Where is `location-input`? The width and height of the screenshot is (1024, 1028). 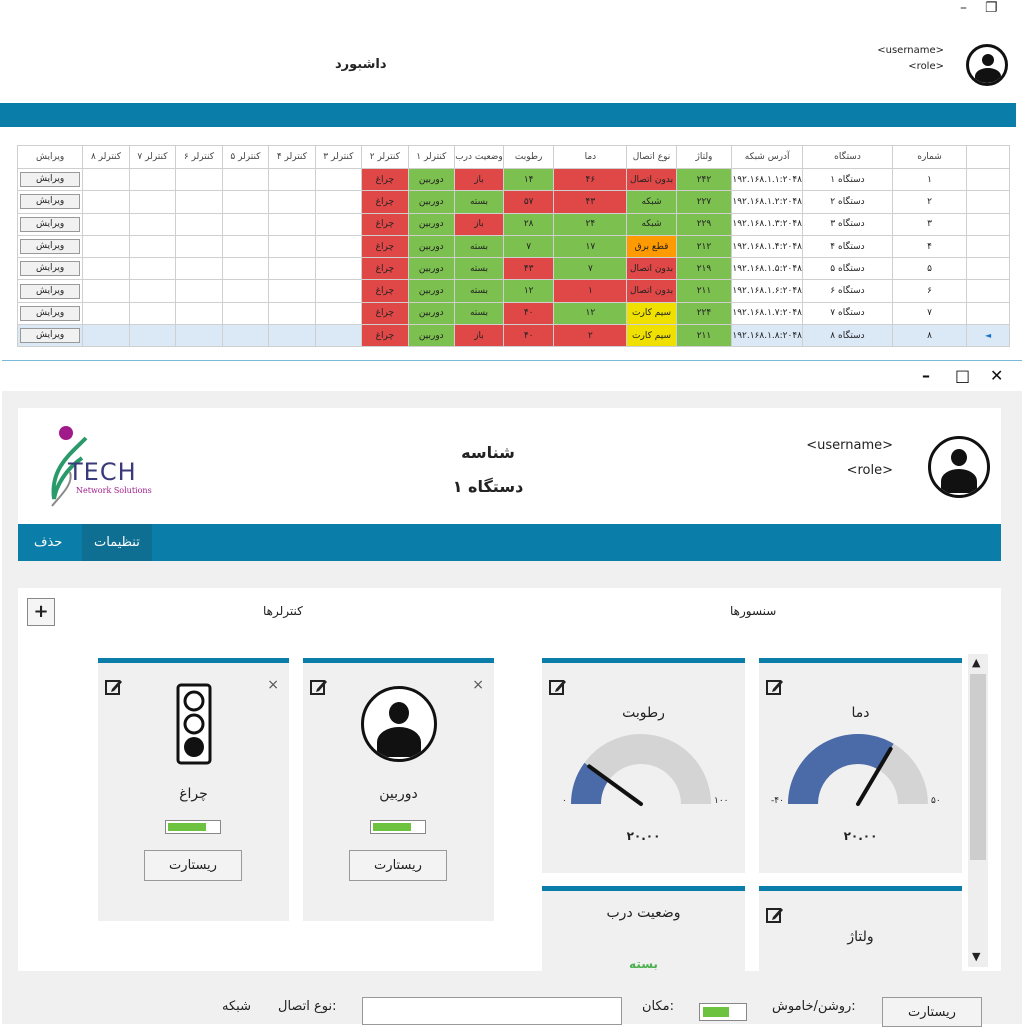 location-input is located at coordinates (492, 1011).